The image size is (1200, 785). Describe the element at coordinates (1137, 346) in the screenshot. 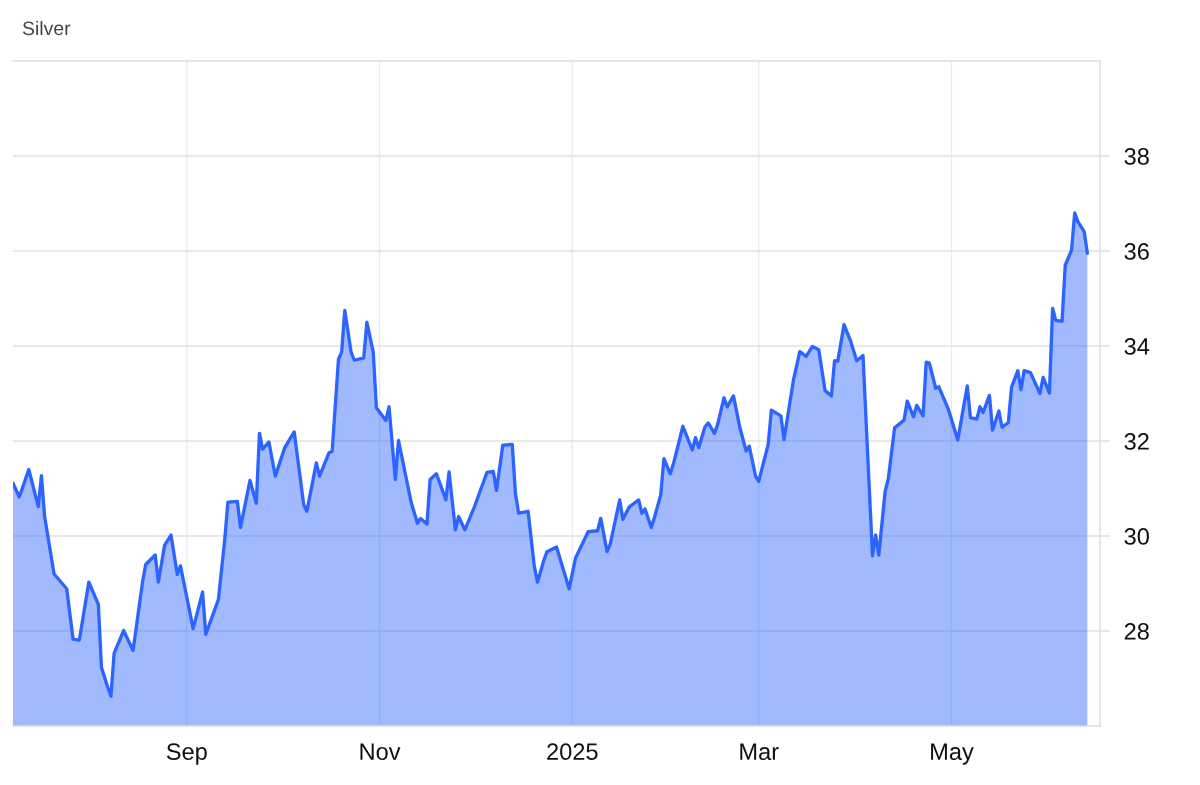

I see `y-tick-label: 34` at that location.